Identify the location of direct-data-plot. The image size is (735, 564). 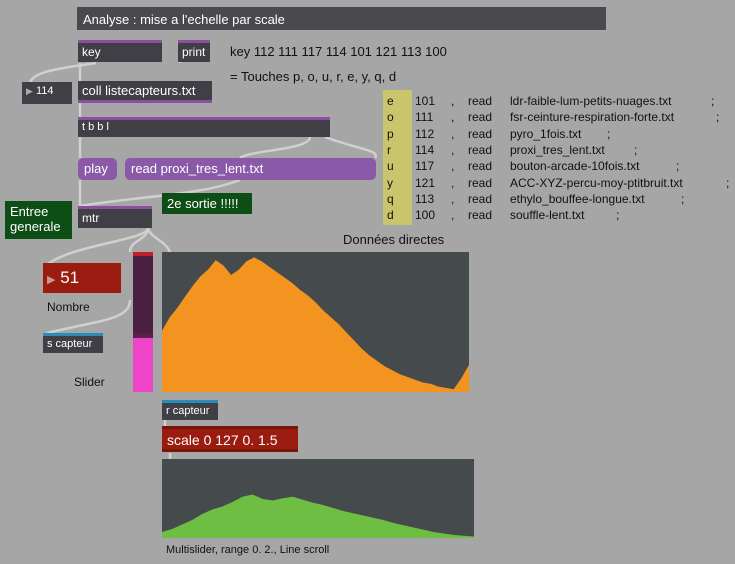
(315, 324).